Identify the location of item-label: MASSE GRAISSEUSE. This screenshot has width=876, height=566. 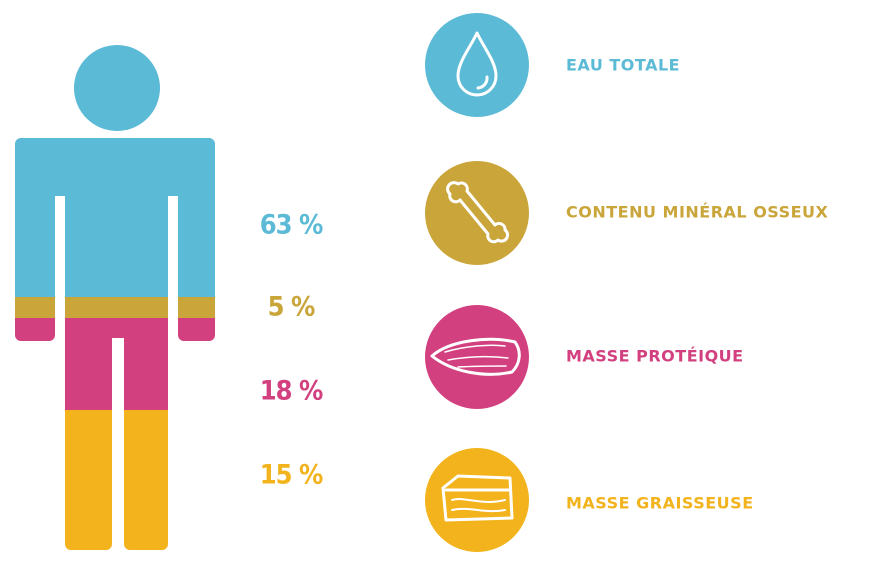
(660, 503).